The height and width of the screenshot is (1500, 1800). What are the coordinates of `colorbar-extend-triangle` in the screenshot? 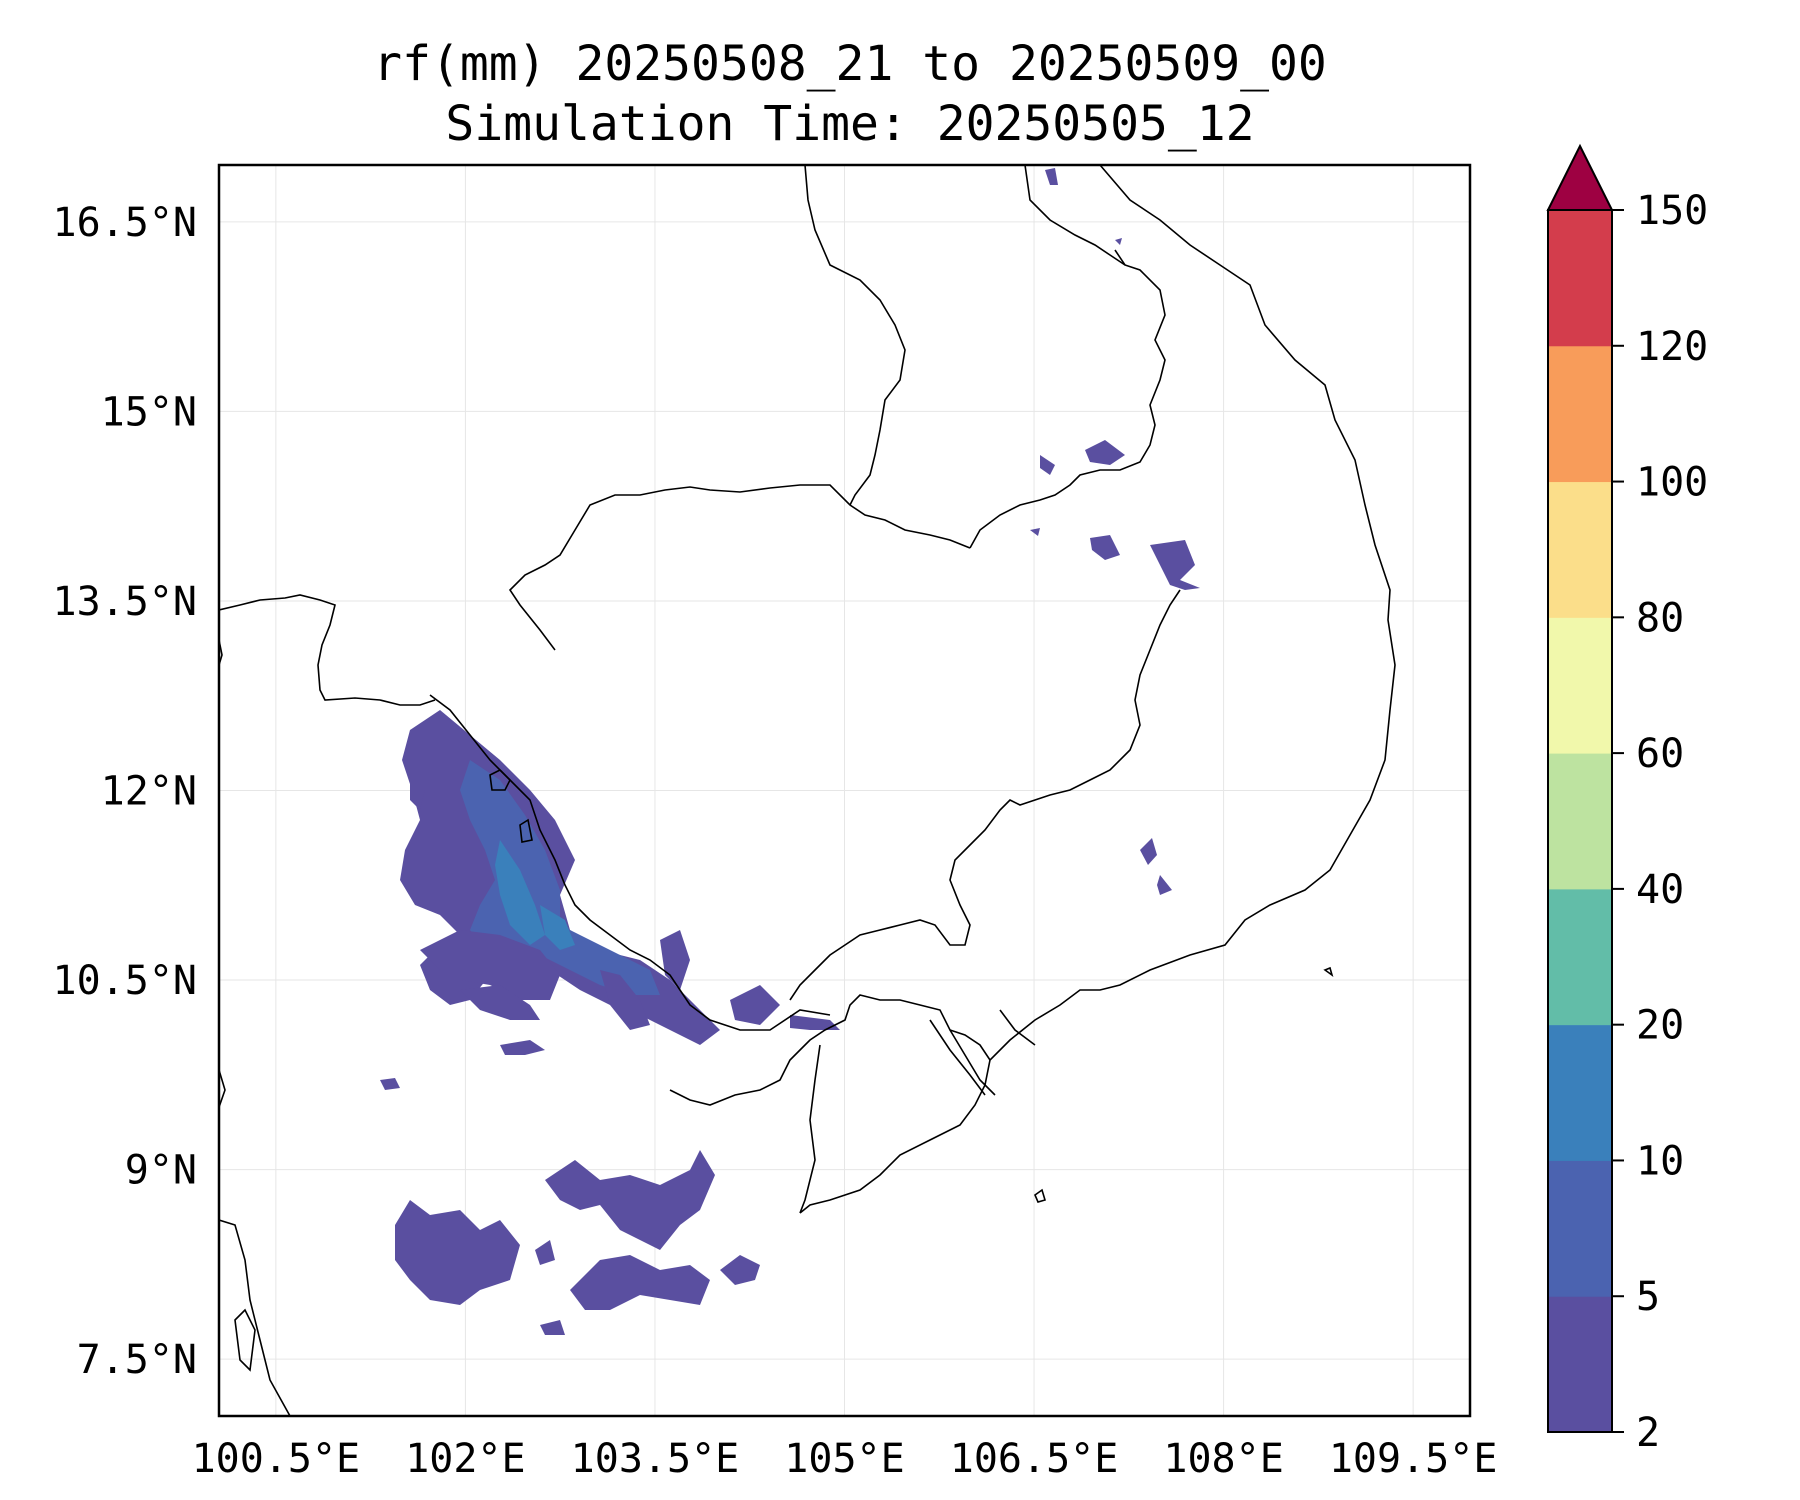 It's located at (1580, 177).